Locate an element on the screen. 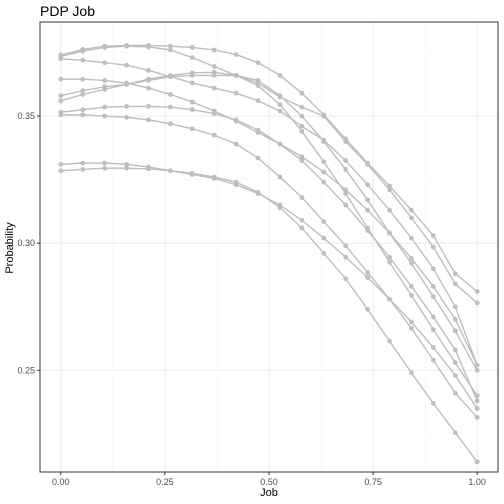 Image resolution: width=504 pixels, height=504 pixels. x-tick-label: 1.00 is located at coordinates (477, 482).